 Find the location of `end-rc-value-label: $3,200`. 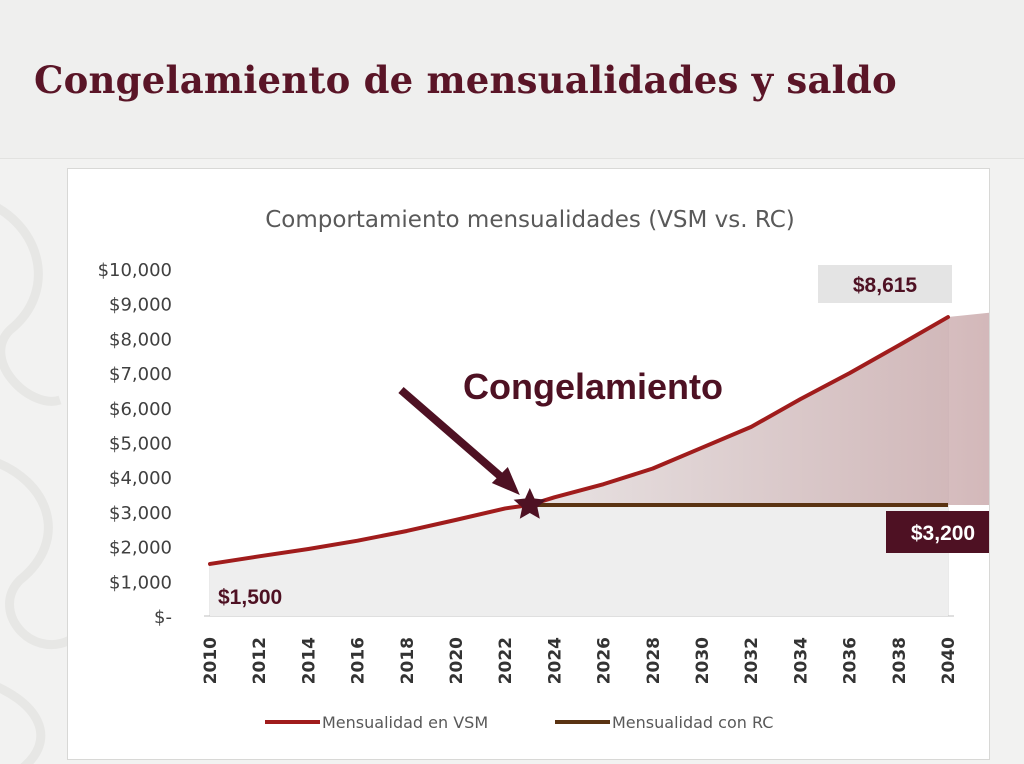

end-rc-value-label: $3,200 is located at coordinates (943, 533).